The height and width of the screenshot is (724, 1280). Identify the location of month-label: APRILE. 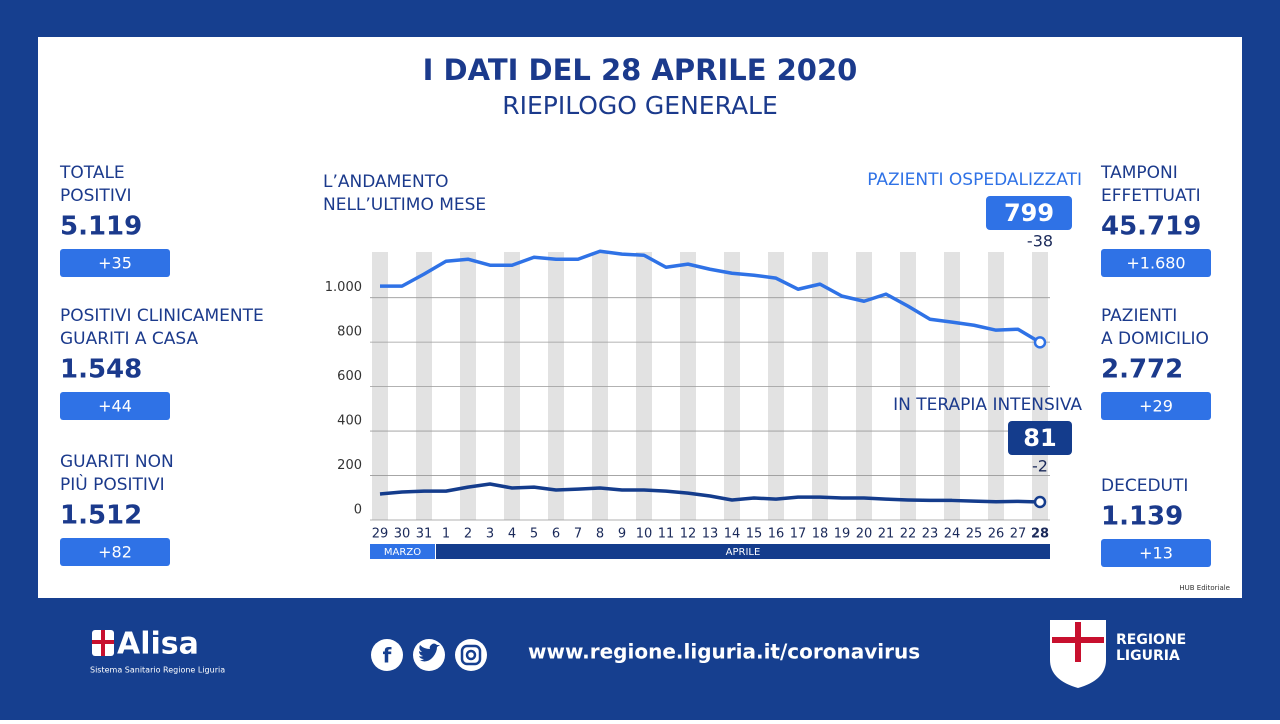
(743, 552).